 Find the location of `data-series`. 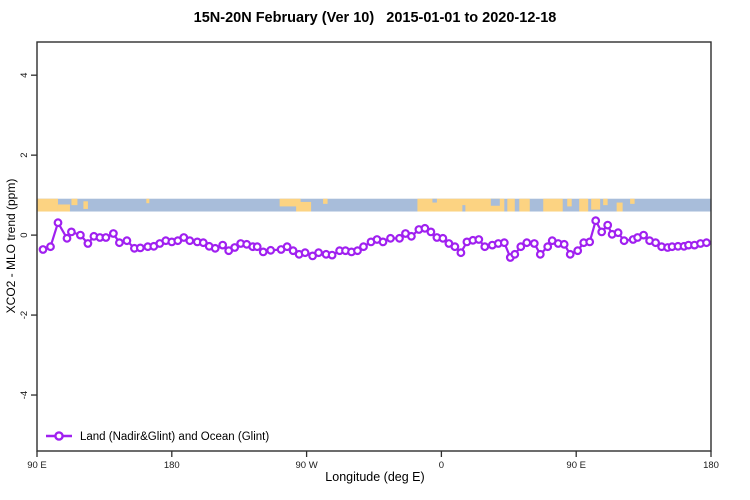

data-series is located at coordinates (374, 239).